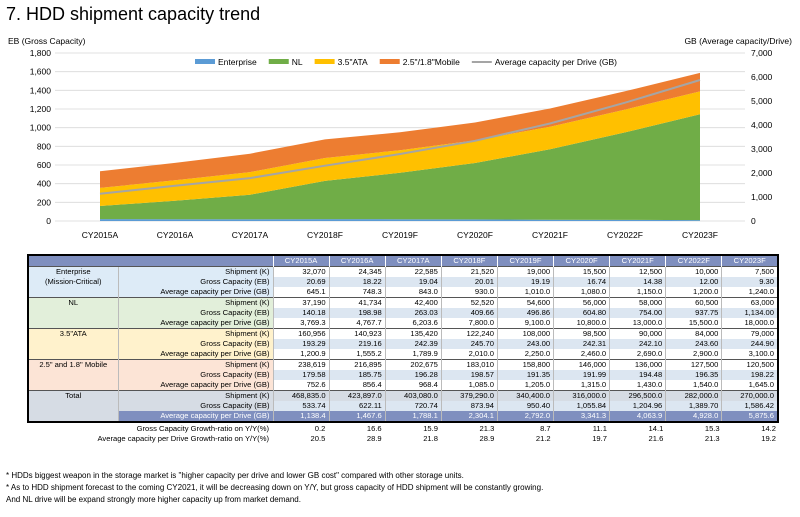 The image size is (800, 517). I want to click on column-header: CY2018F, so click(469, 261).